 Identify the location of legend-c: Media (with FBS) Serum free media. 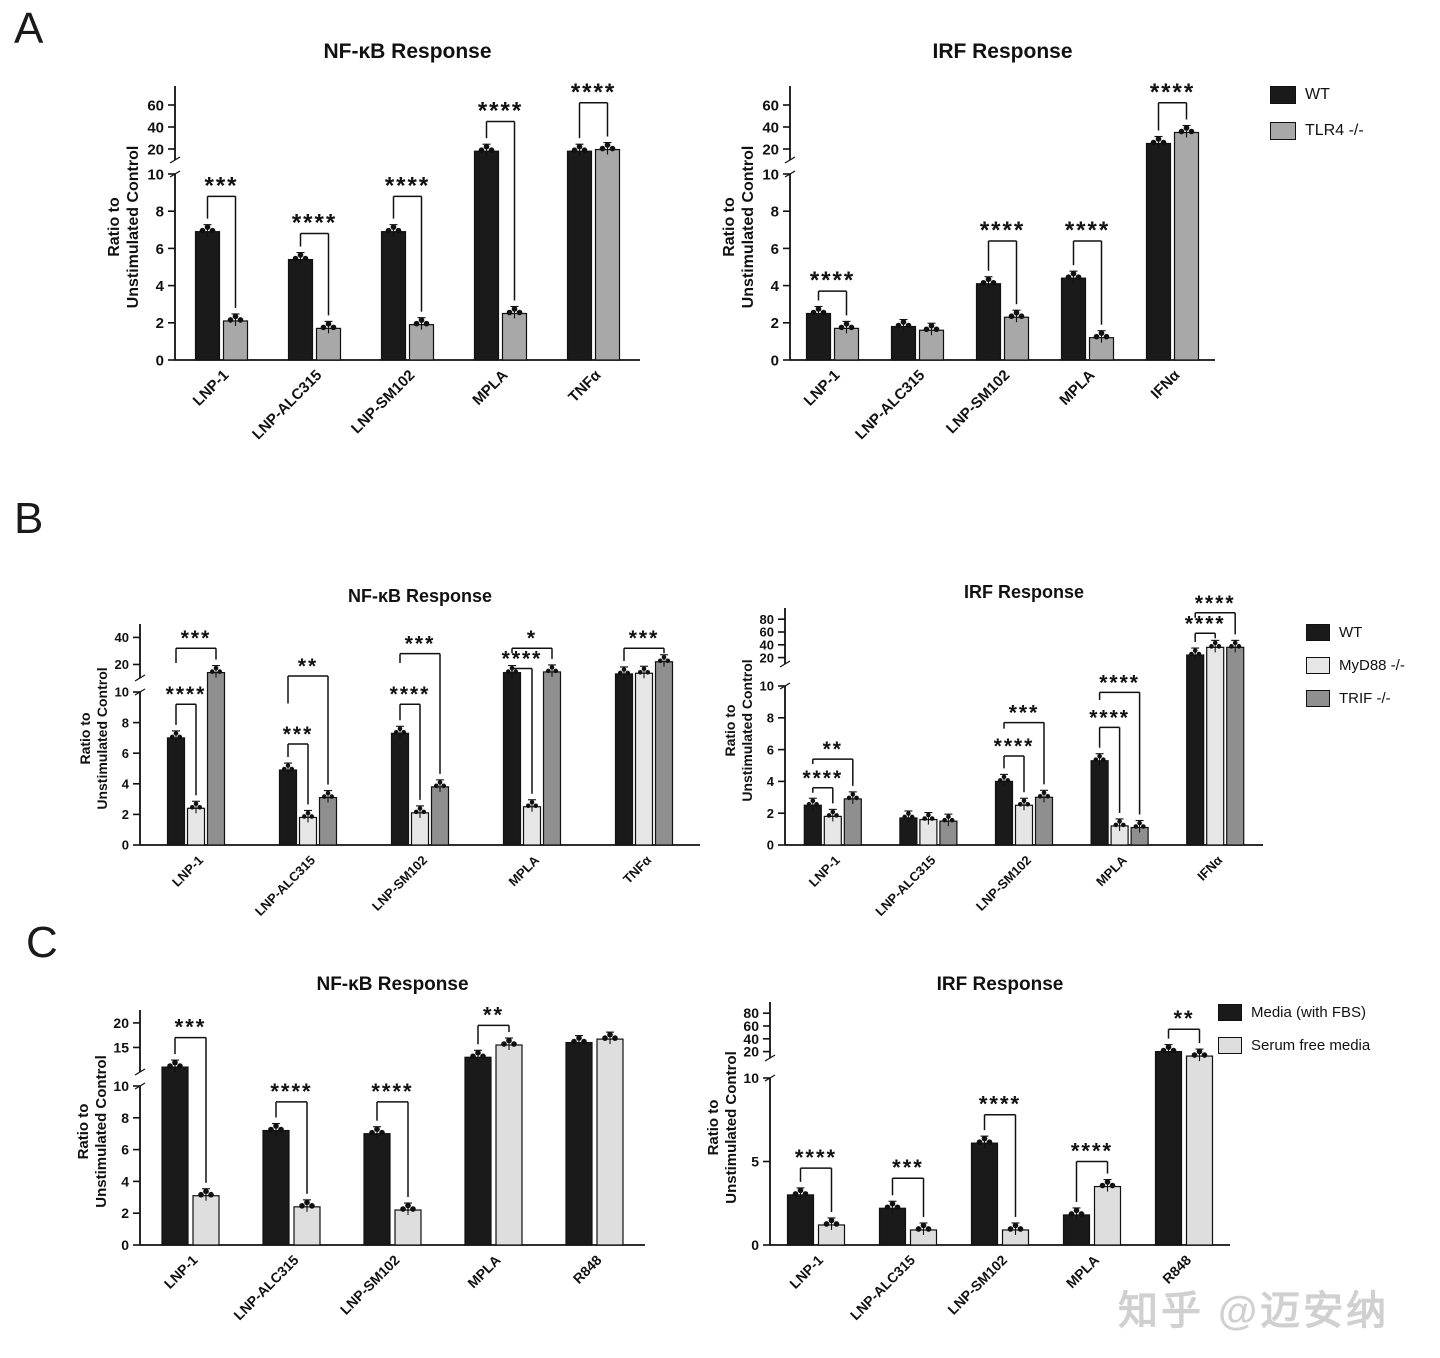
(1294, 1037).